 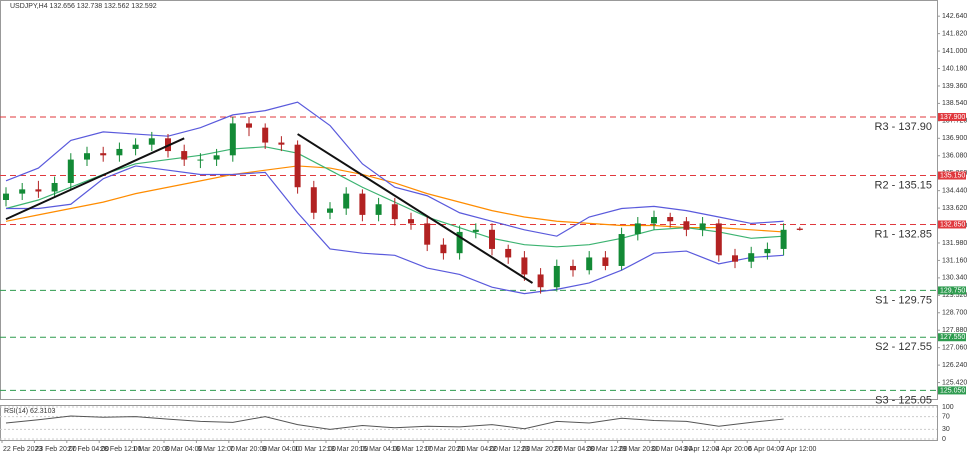 I want to click on rsi-tick-label: 70, so click(x=946, y=416).